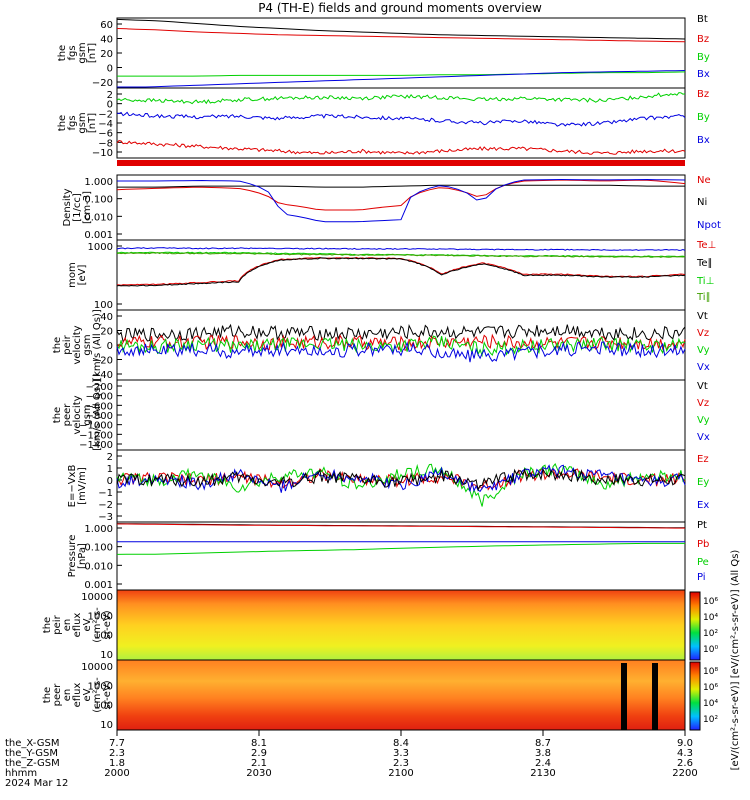 Image resolution: width=750 pixels, height=800 pixels. What do you see at coordinates (105, 505) in the screenshot?
I see `ytick-label: −2` at bounding box center [105, 505].